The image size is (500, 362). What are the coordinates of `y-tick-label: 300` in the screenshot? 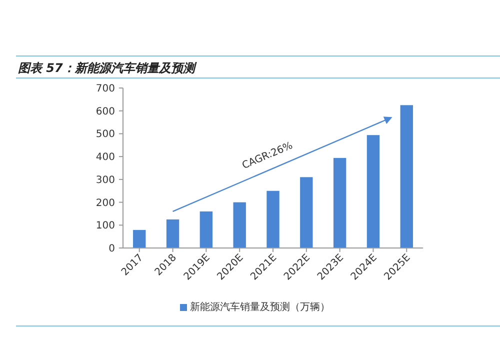 It's located at (105, 180).